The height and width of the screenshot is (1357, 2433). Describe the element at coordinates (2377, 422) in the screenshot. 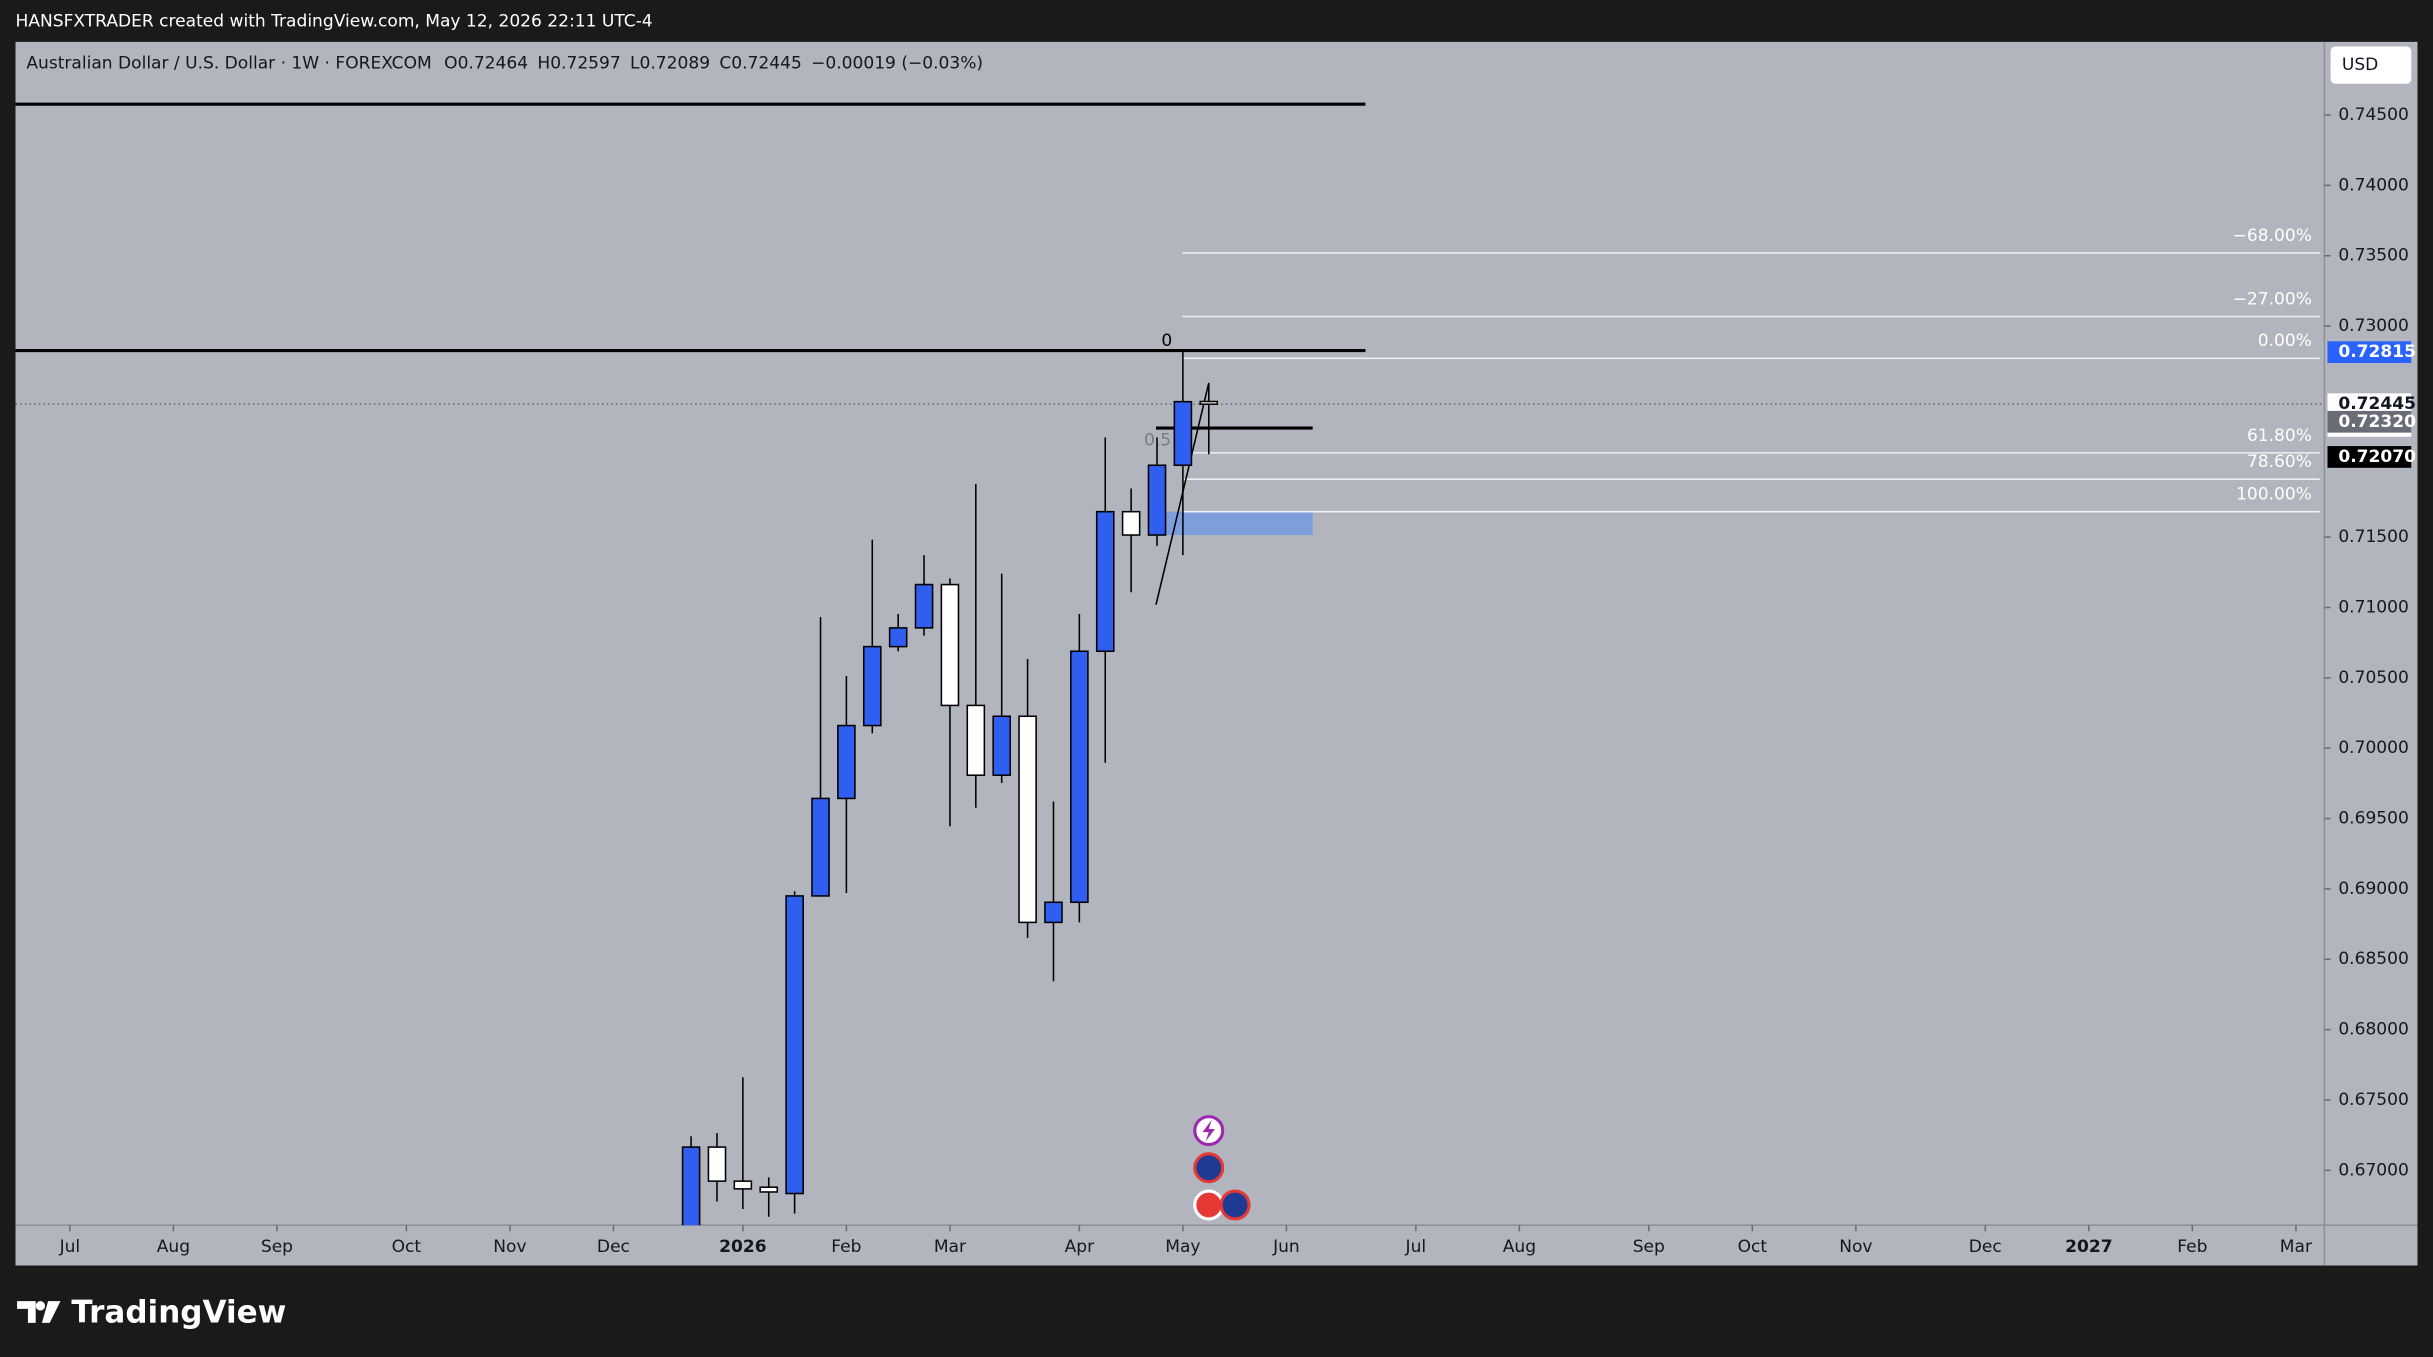

I see `price-badge-label: 0.72320` at that location.